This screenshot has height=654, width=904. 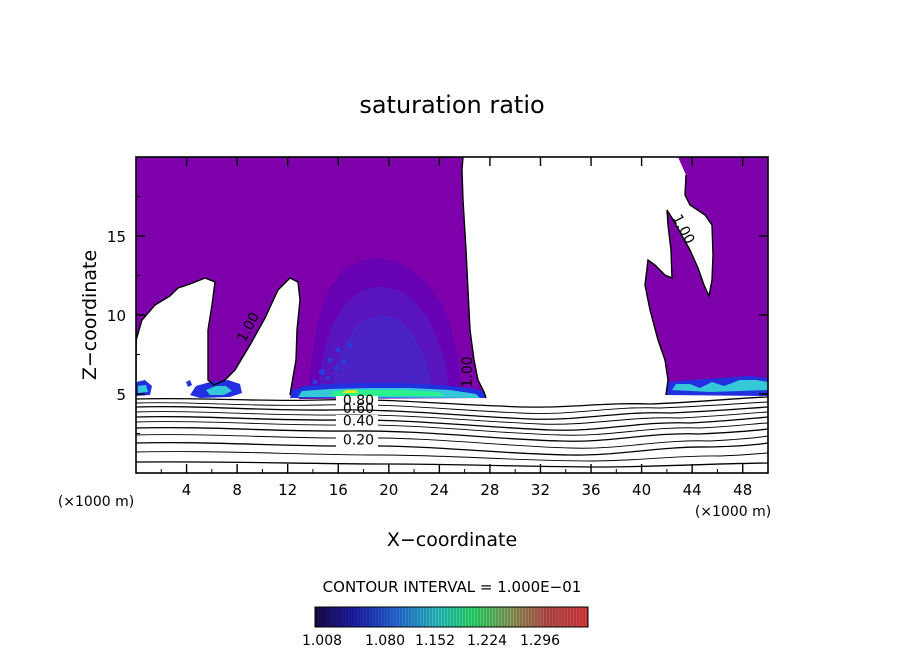 I want to click on contour-label: 0.40, so click(x=358, y=422).